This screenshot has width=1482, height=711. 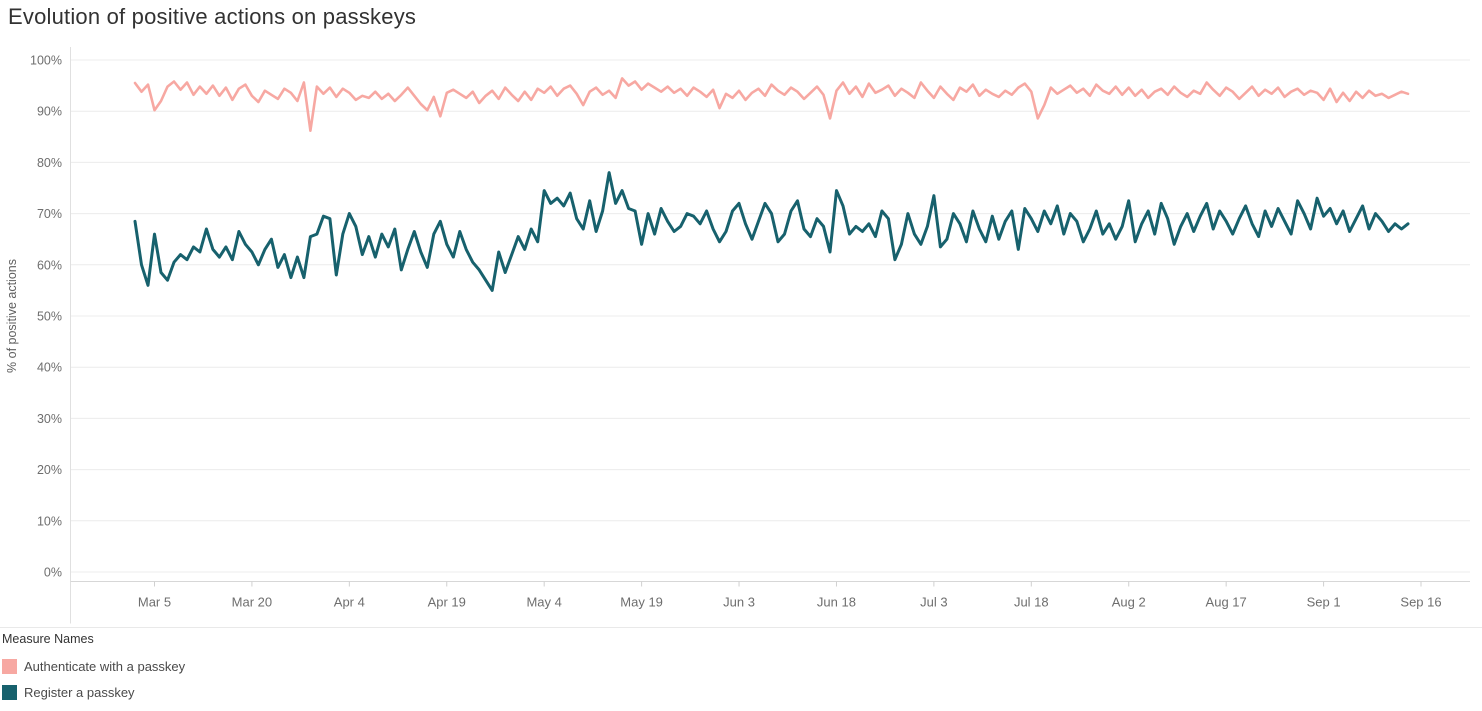 I want to click on x-tick-label: Sep 1, so click(x=1324, y=602).